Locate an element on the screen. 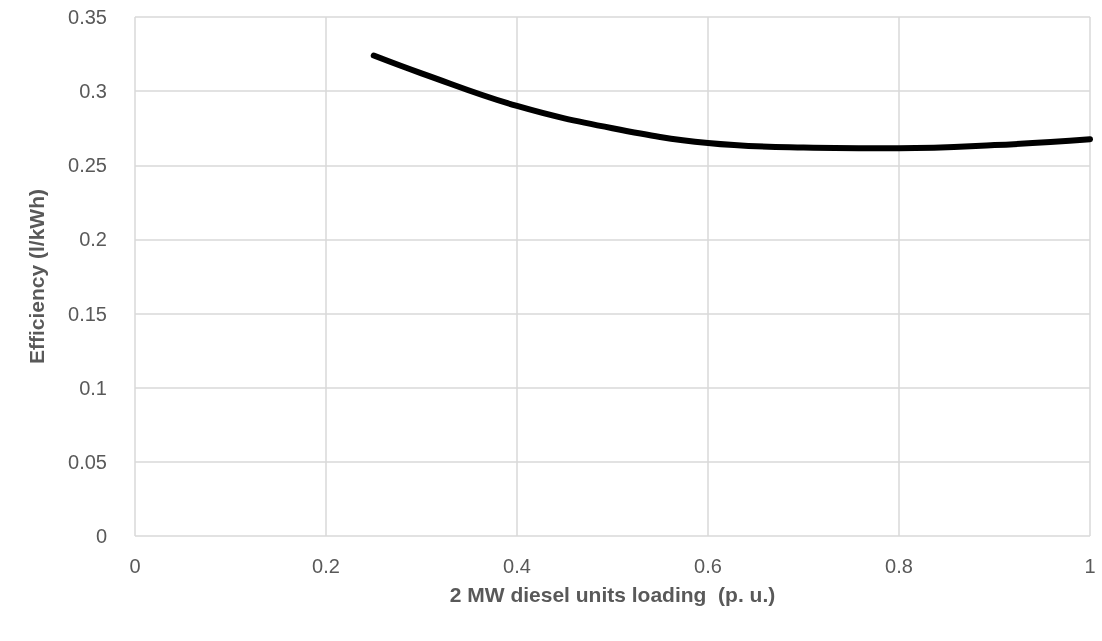 The image size is (1102, 641). x-tick-label: 0.2 is located at coordinates (326, 566).